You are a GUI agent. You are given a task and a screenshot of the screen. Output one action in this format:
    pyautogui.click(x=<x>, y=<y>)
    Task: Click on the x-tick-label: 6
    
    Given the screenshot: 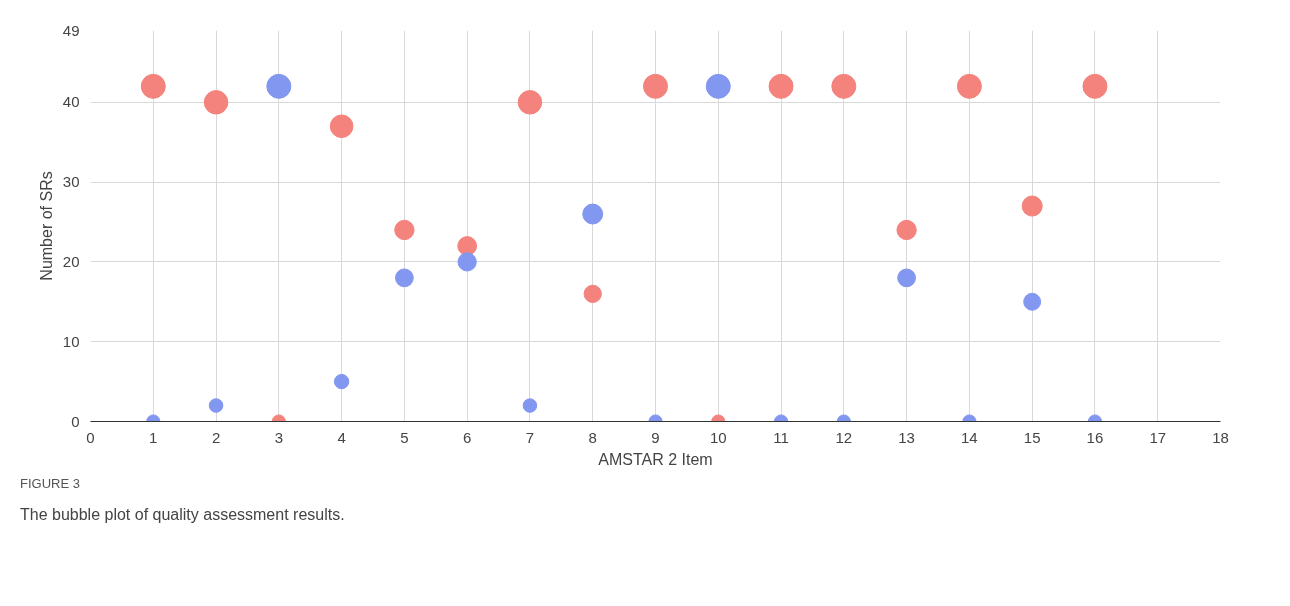 What is the action you would take?
    pyautogui.click(x=467, y=437)
    